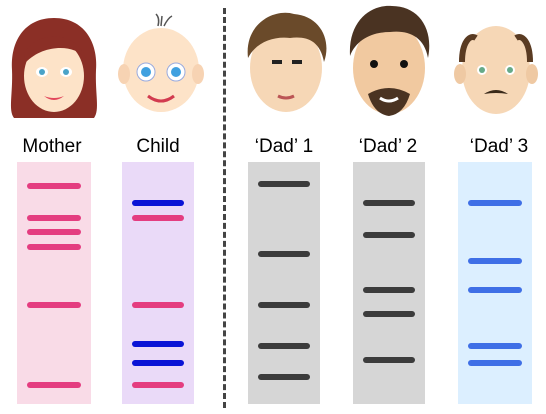 This screenshot has height=414, width=546. Describe the element at coordinates (284, 283) in the screenshot. I see `dad1-gel-lane` at that location.